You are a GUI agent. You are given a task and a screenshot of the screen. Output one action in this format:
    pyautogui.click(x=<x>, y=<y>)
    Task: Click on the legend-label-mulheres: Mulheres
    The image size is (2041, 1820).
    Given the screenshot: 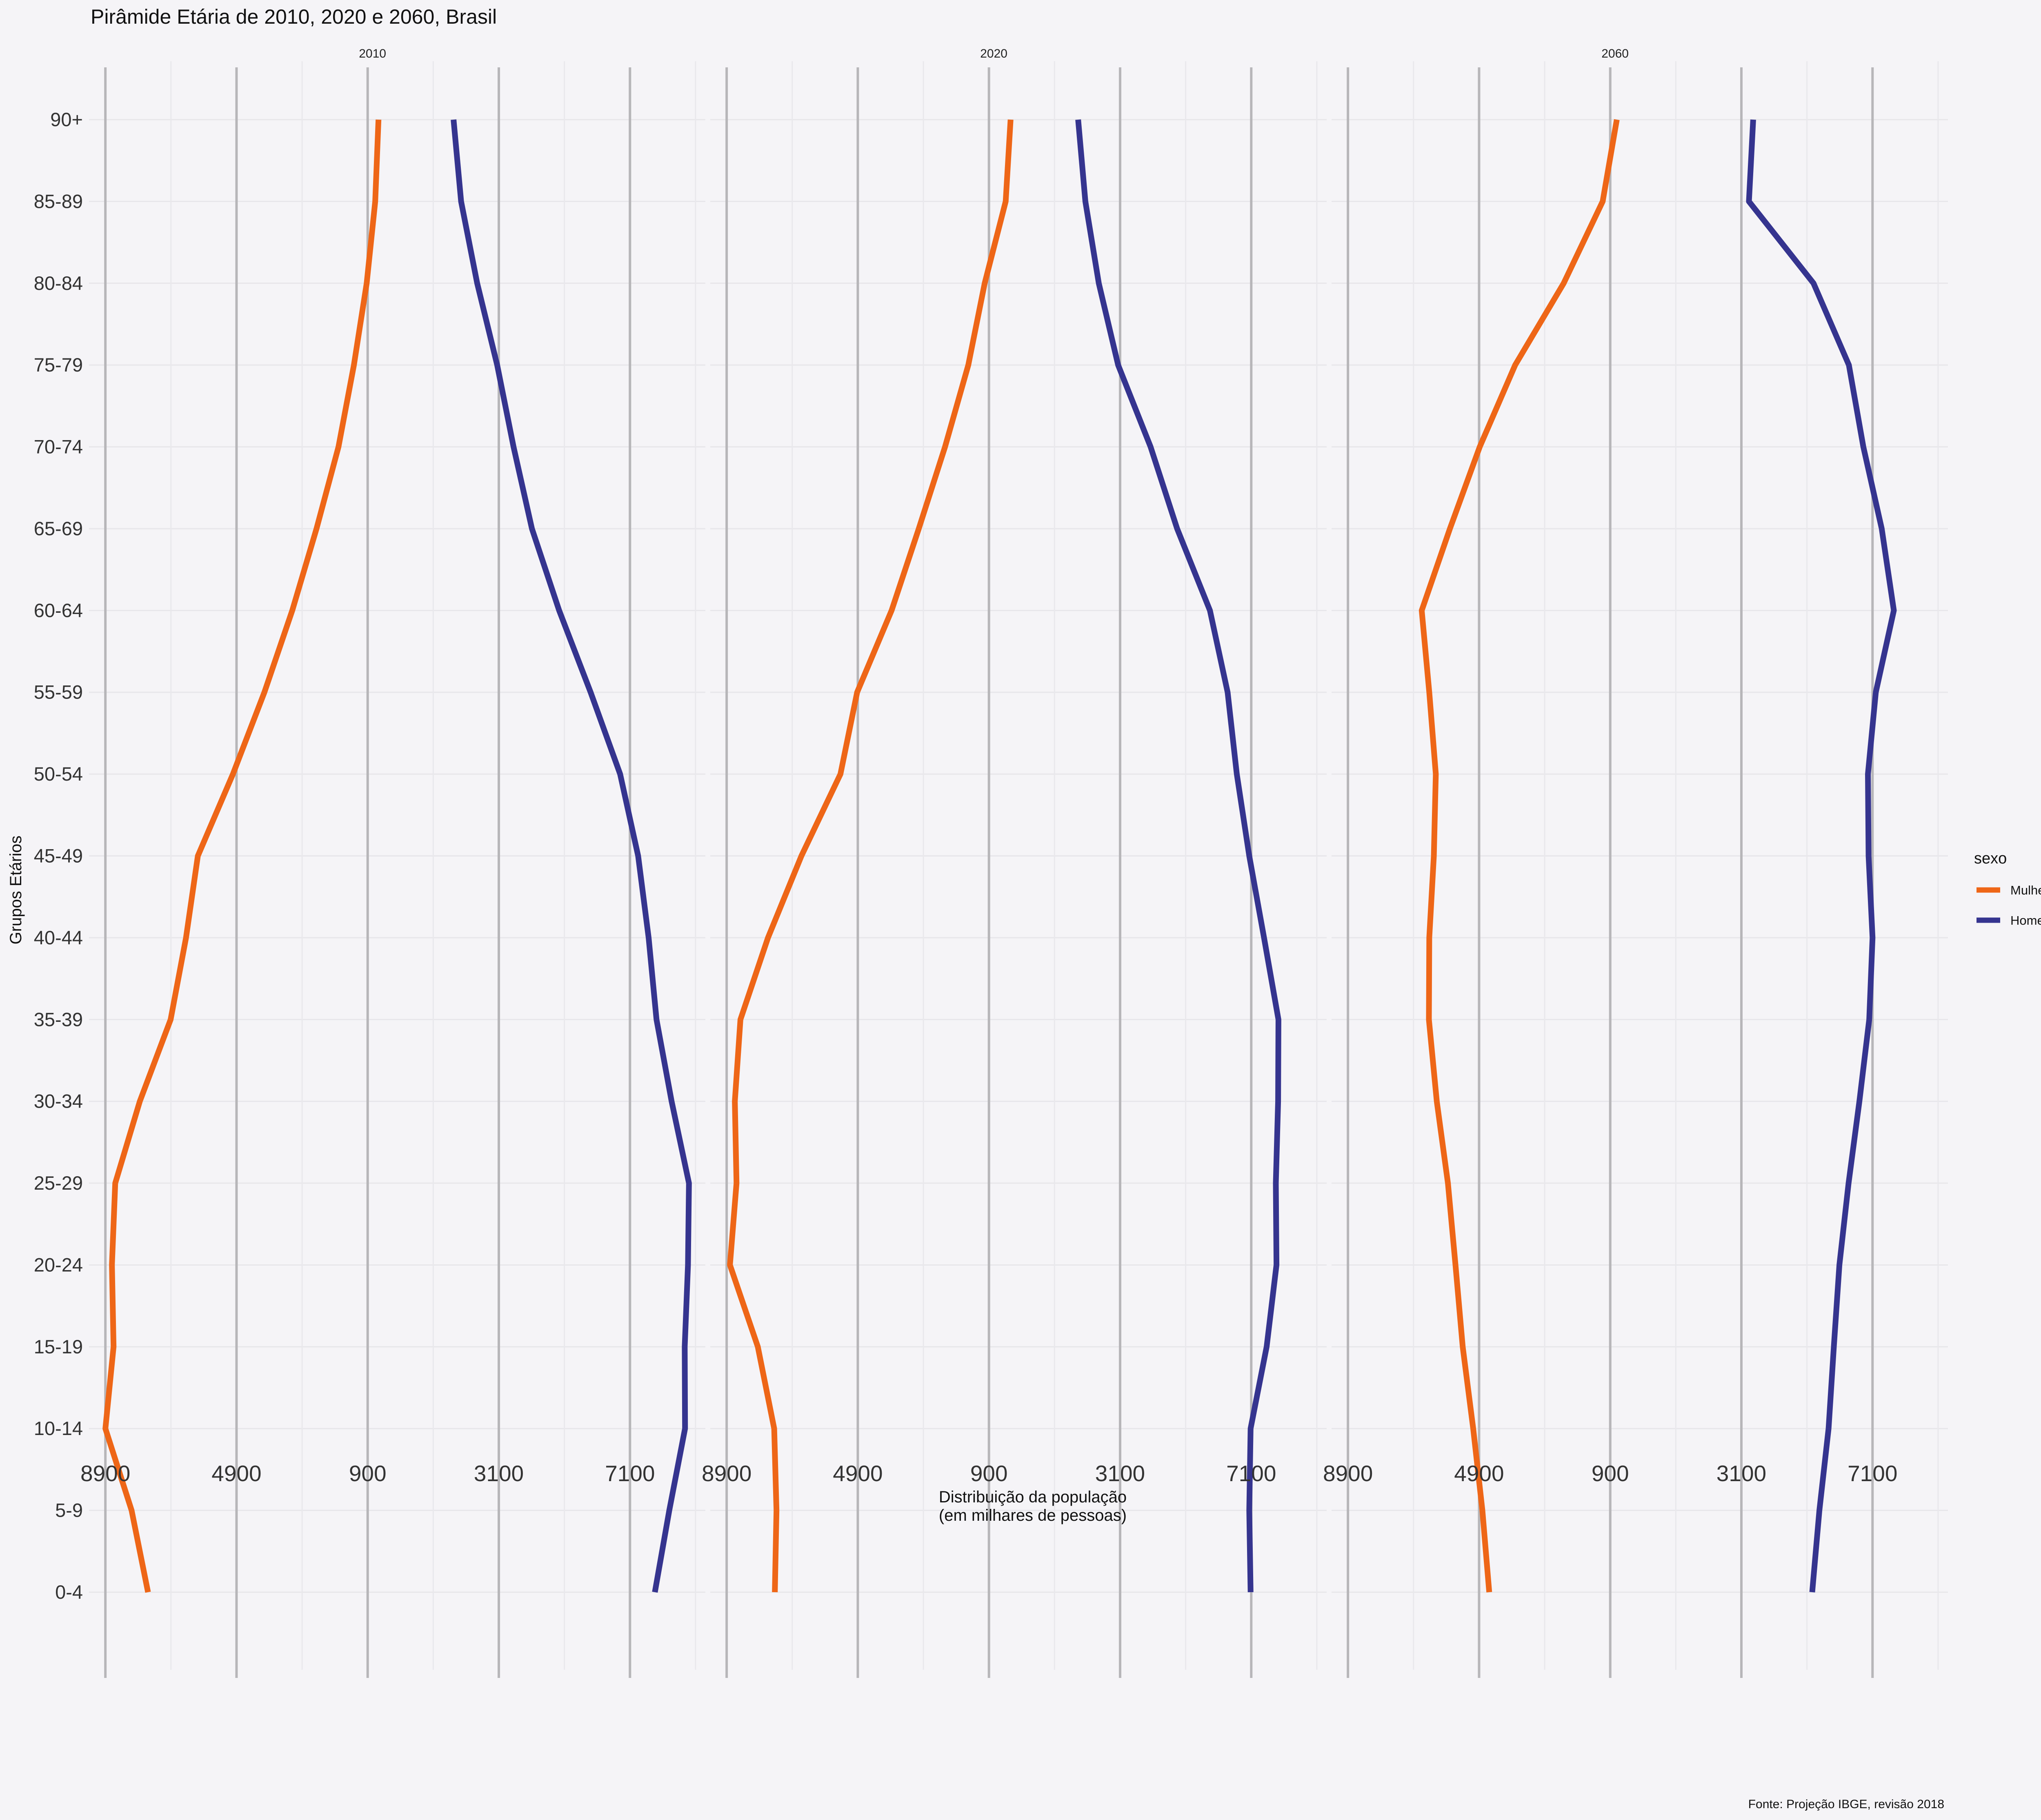 What is the action you would take?
    pyautogui.click(x=2026, y=890)
    